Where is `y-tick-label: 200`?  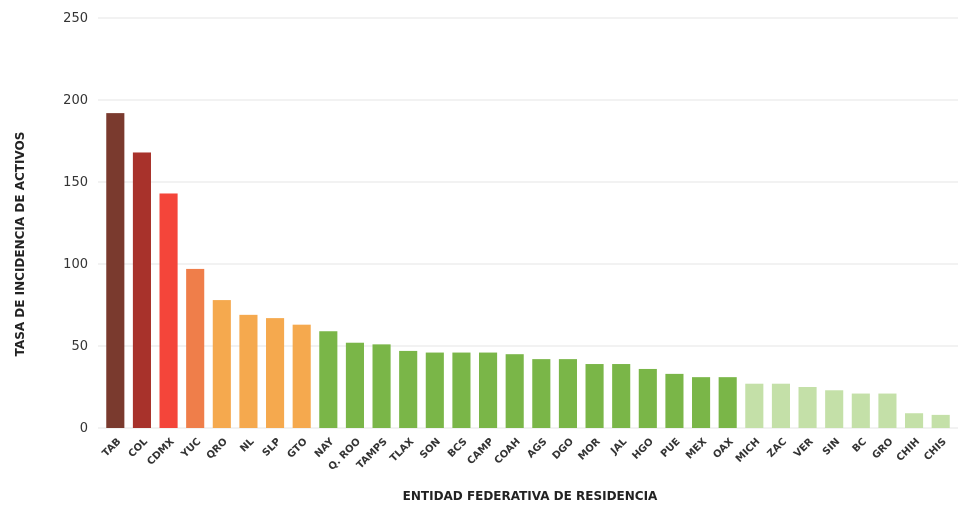 y-tick-label: 200 is located at coordinates (75, 100).